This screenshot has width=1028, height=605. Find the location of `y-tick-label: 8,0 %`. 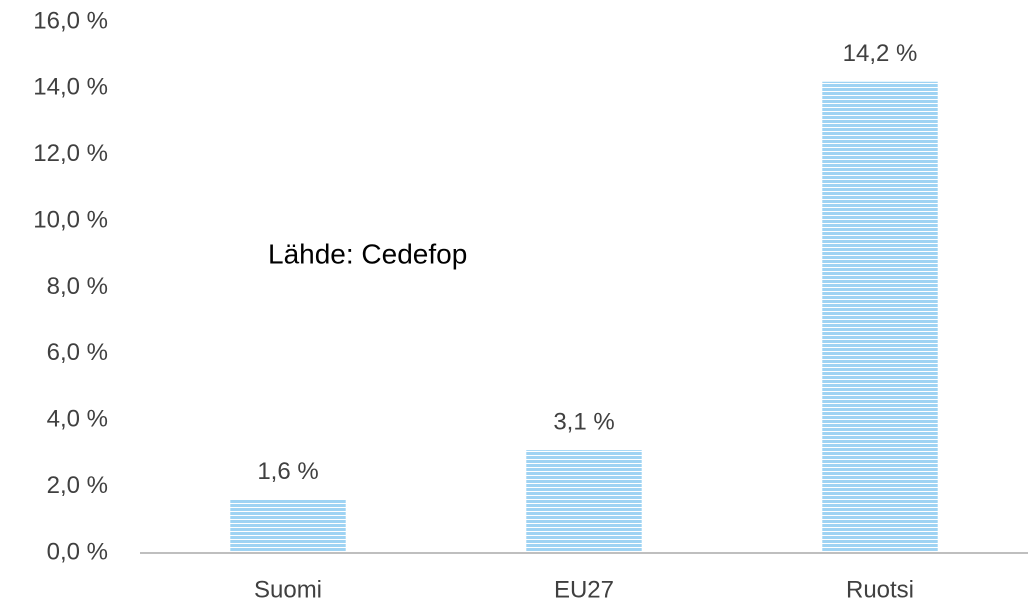

y-tick-label: 8,0 % is located at coordinates (77, 286).